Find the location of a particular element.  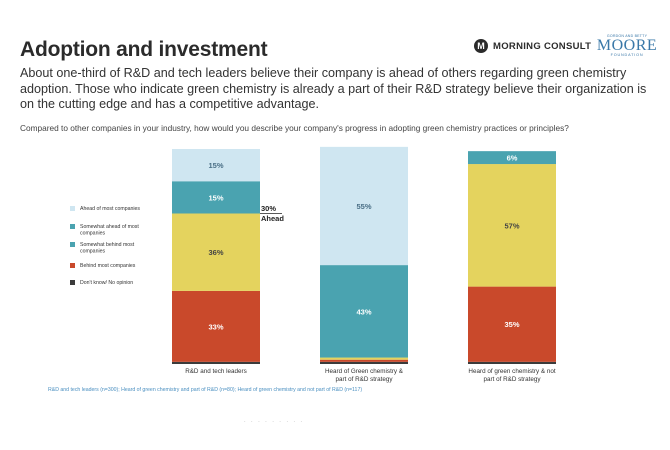

data-label: 55% is located at coordinates (363, 206).